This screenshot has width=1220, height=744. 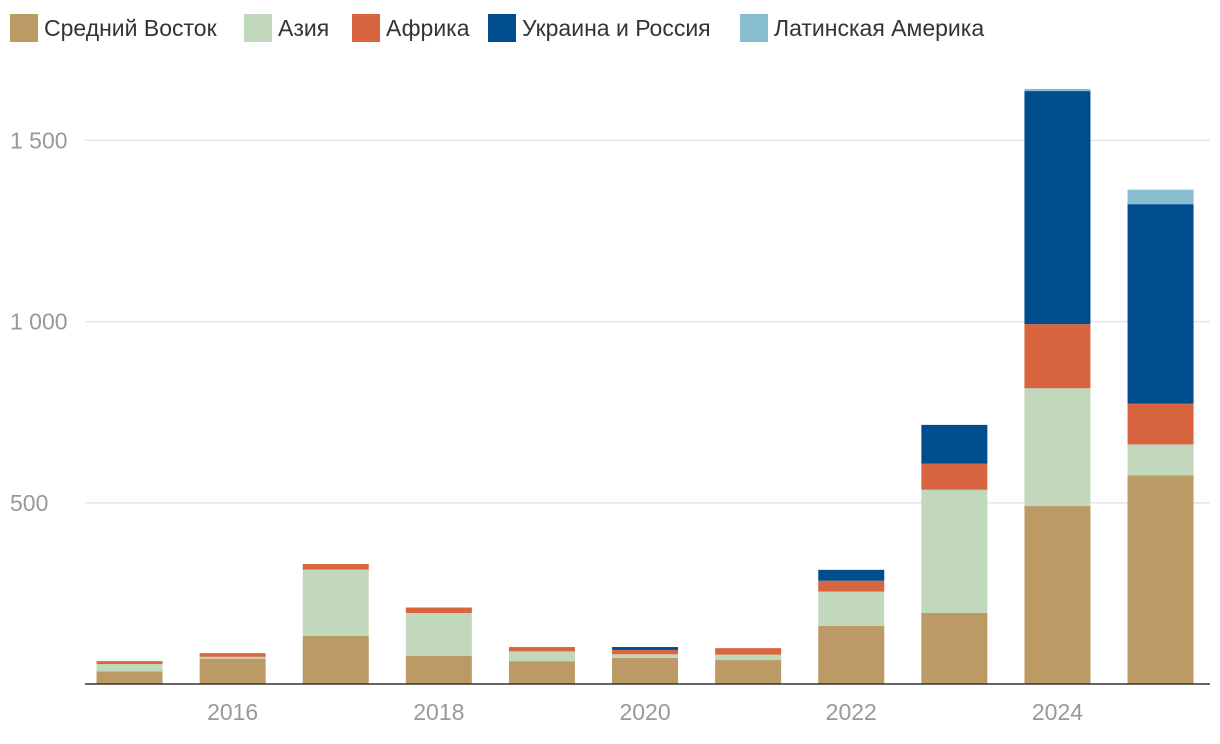 I want to click on x-tick-label: 2024, so click(x=1057, y=712).